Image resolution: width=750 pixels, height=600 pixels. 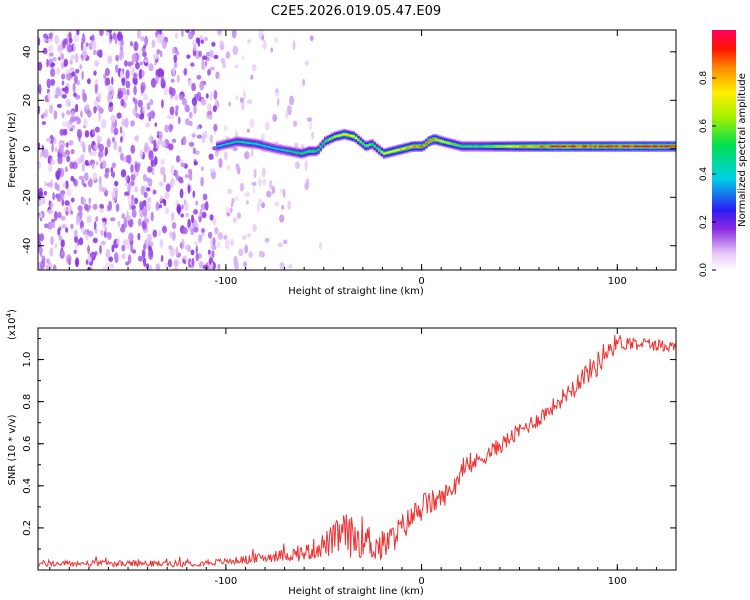 What do you see at coordinates (12, 311) in the screenshot?
I see `snr-multiplier-close: )` at bounding box center [12, 311].